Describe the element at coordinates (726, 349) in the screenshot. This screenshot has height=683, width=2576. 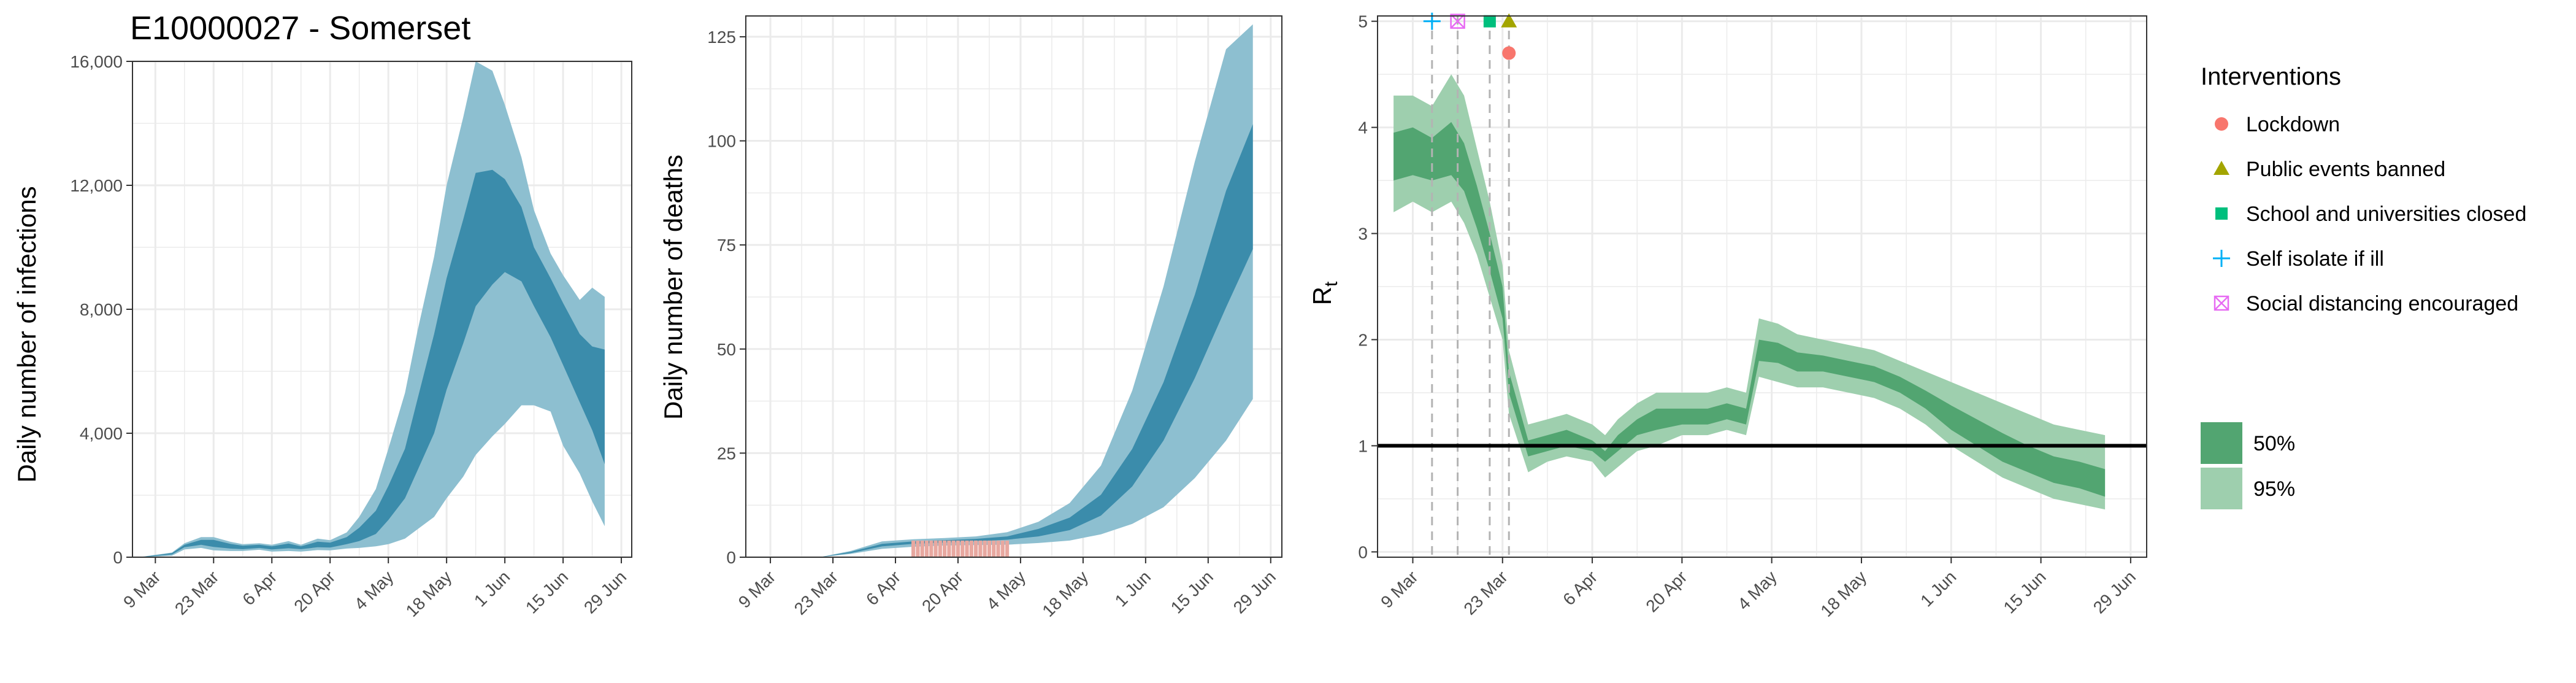
I see `y-tick-label: 50` at that location.